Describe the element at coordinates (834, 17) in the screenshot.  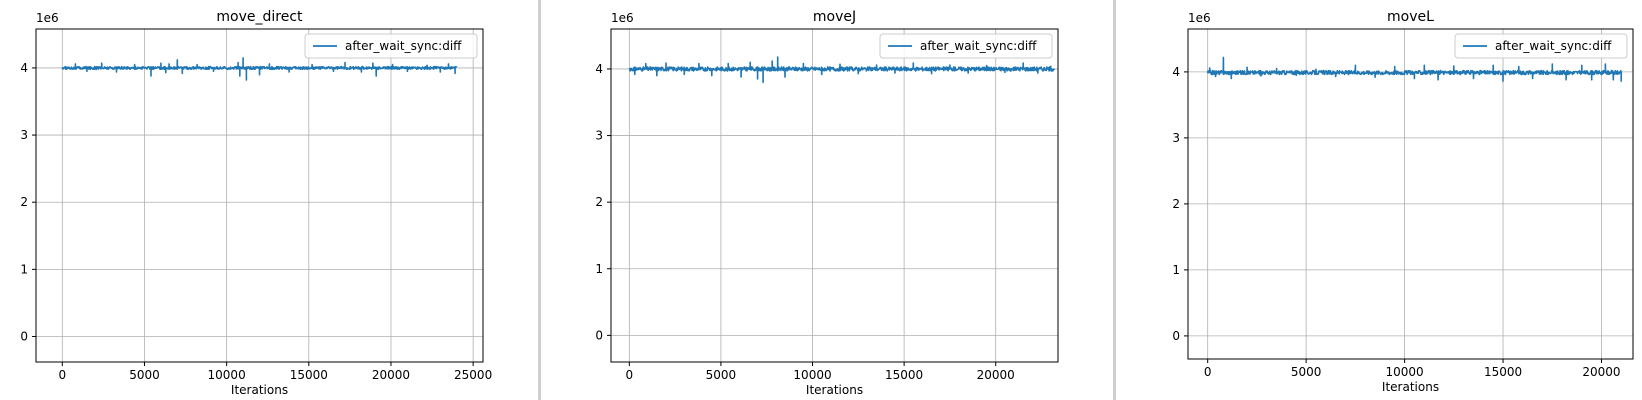
I see `chart-title: moveJ` at that location.